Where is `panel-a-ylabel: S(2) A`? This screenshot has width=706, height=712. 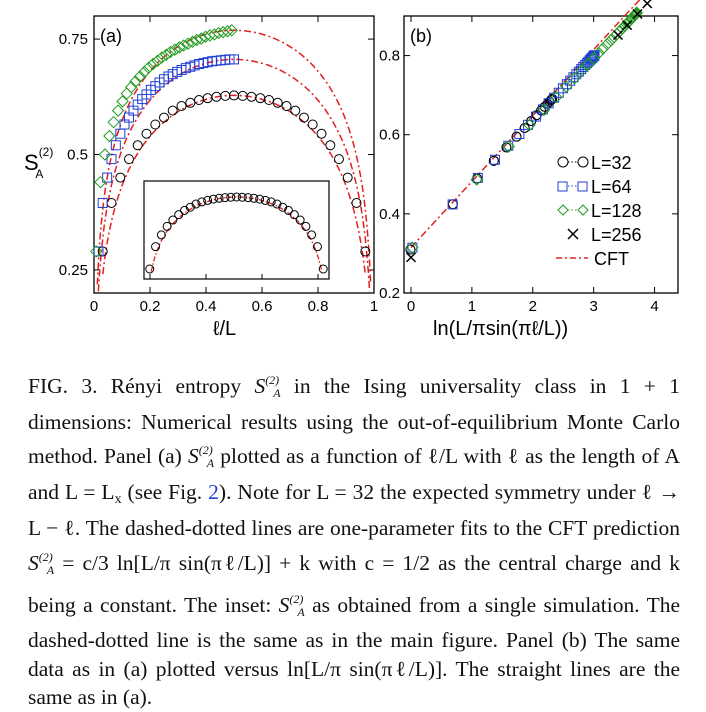 panel-a-ylabel: S(2) A is located at coordinates (38, 163).